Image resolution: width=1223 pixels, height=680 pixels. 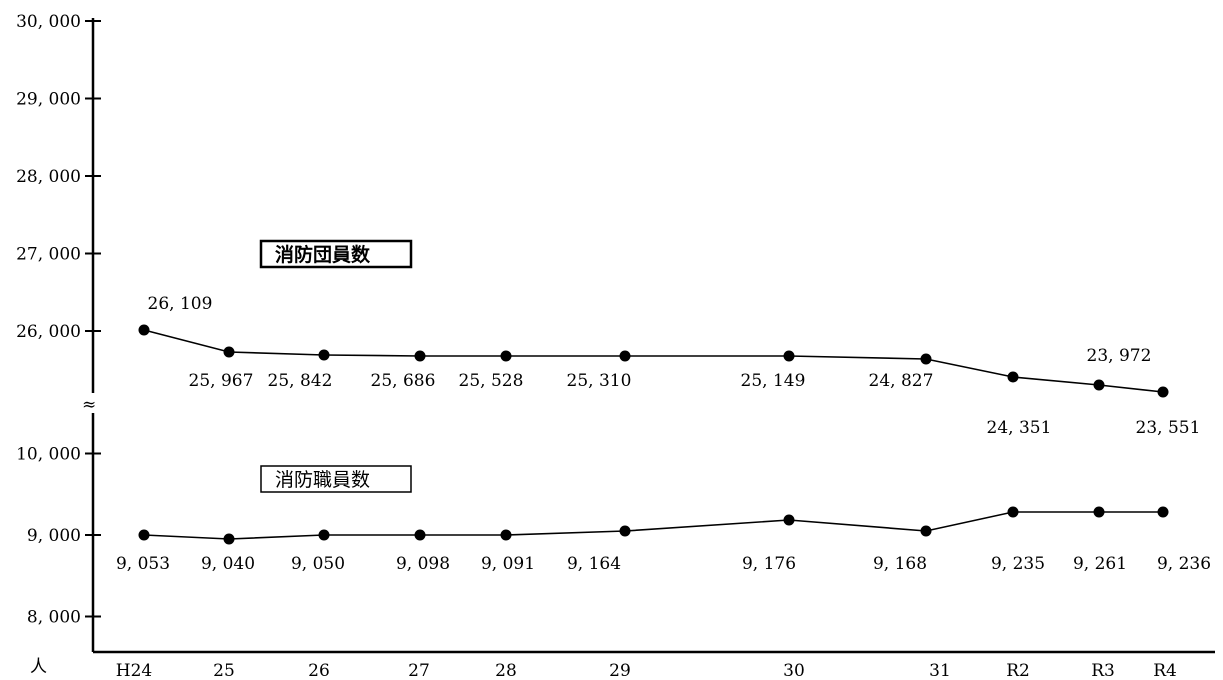 I want to click on data-label: 9, 053, so click(x=143, y=564).